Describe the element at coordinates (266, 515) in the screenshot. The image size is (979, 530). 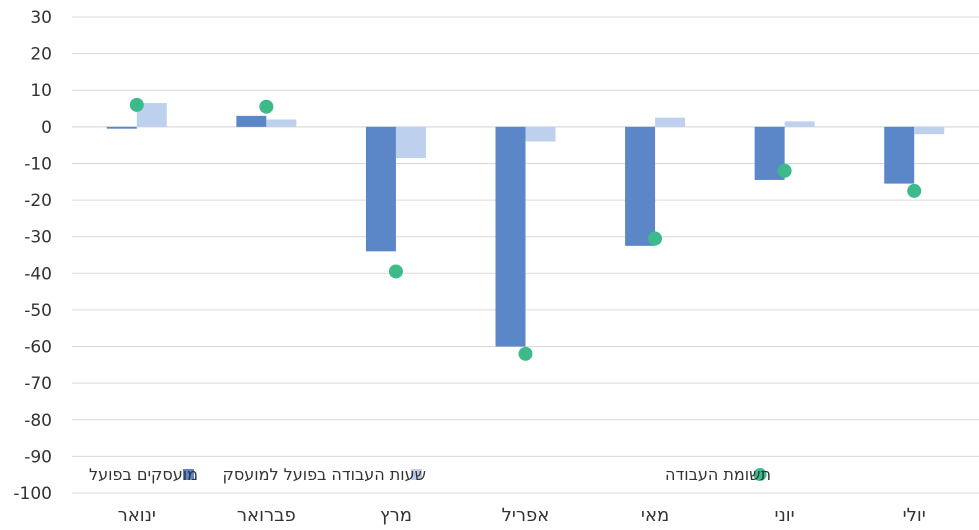
I see `x-tick-label: פברואר` at that location.